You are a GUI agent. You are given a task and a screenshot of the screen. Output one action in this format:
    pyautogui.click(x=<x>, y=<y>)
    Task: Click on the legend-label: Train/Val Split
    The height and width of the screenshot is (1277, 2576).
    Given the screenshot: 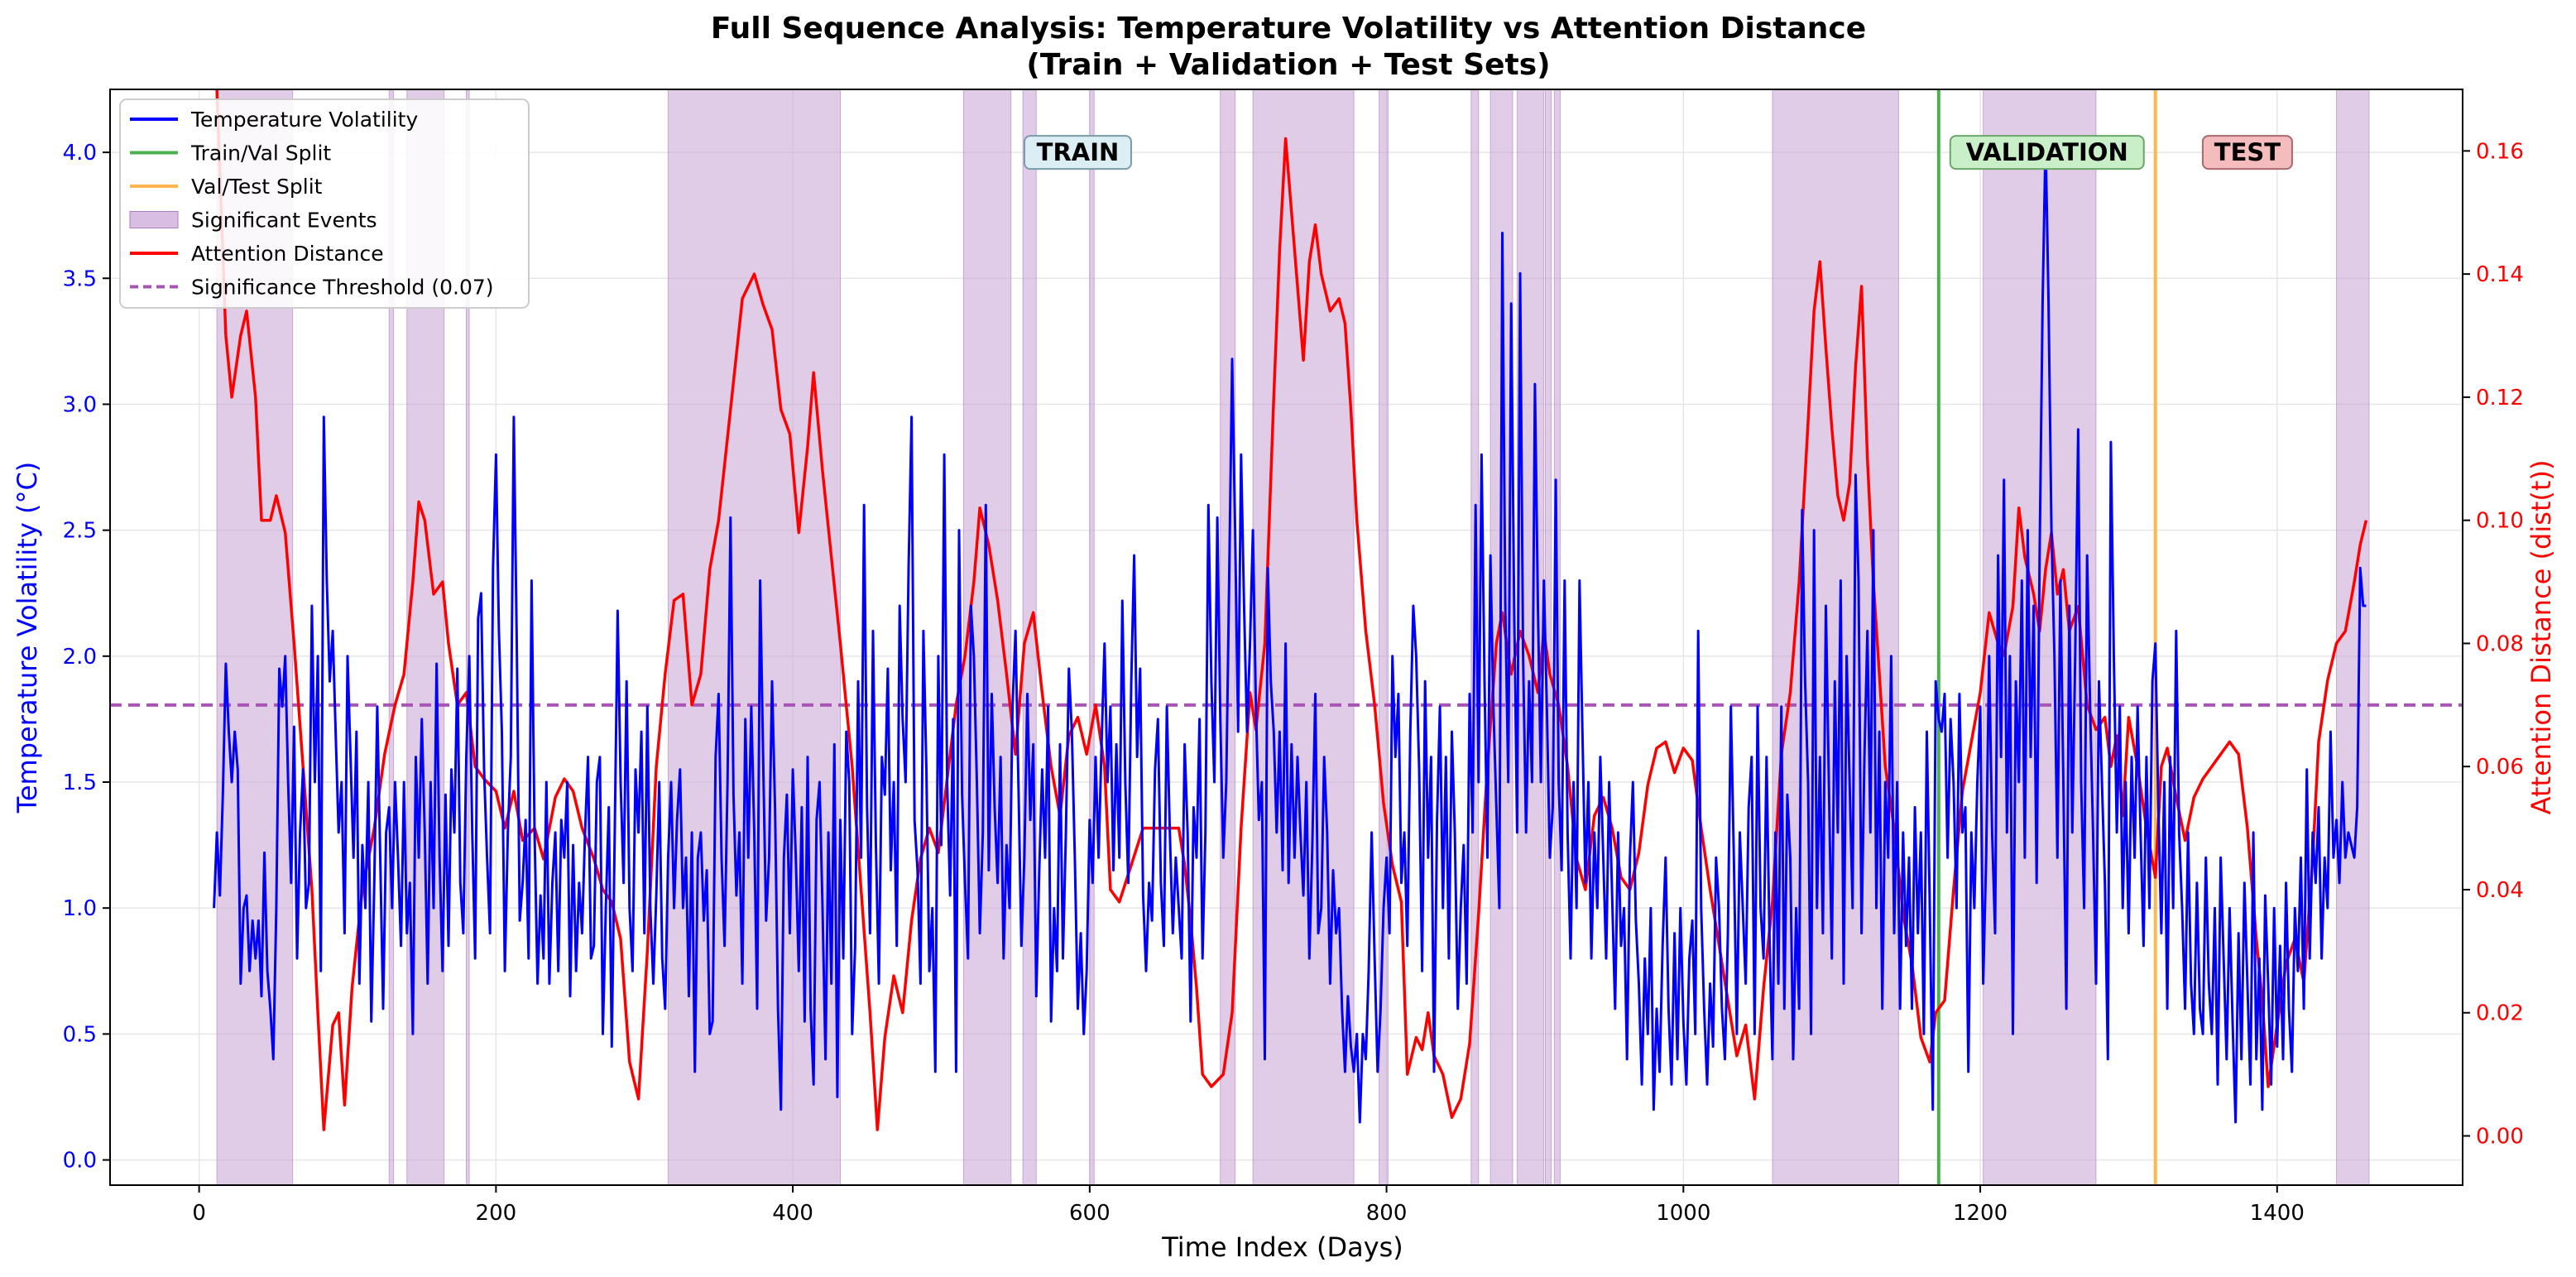 What is the action you would take?
    pyautogui.click(x=260, y=154)
    